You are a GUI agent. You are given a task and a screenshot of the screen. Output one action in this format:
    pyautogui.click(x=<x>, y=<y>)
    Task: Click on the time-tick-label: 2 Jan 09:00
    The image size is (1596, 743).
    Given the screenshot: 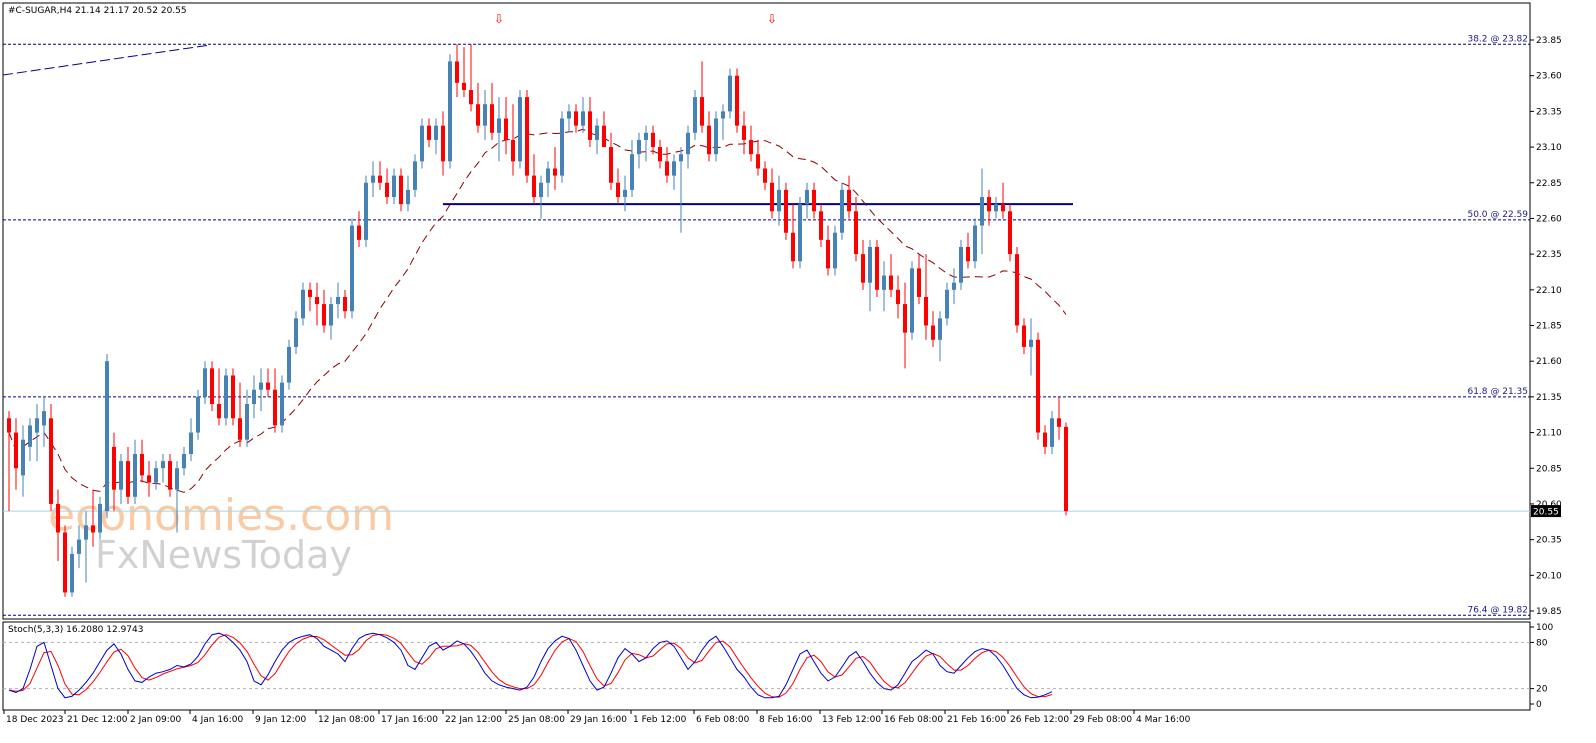 What is the action you would take?
    pyautogui.click(x=156, y=720)
    